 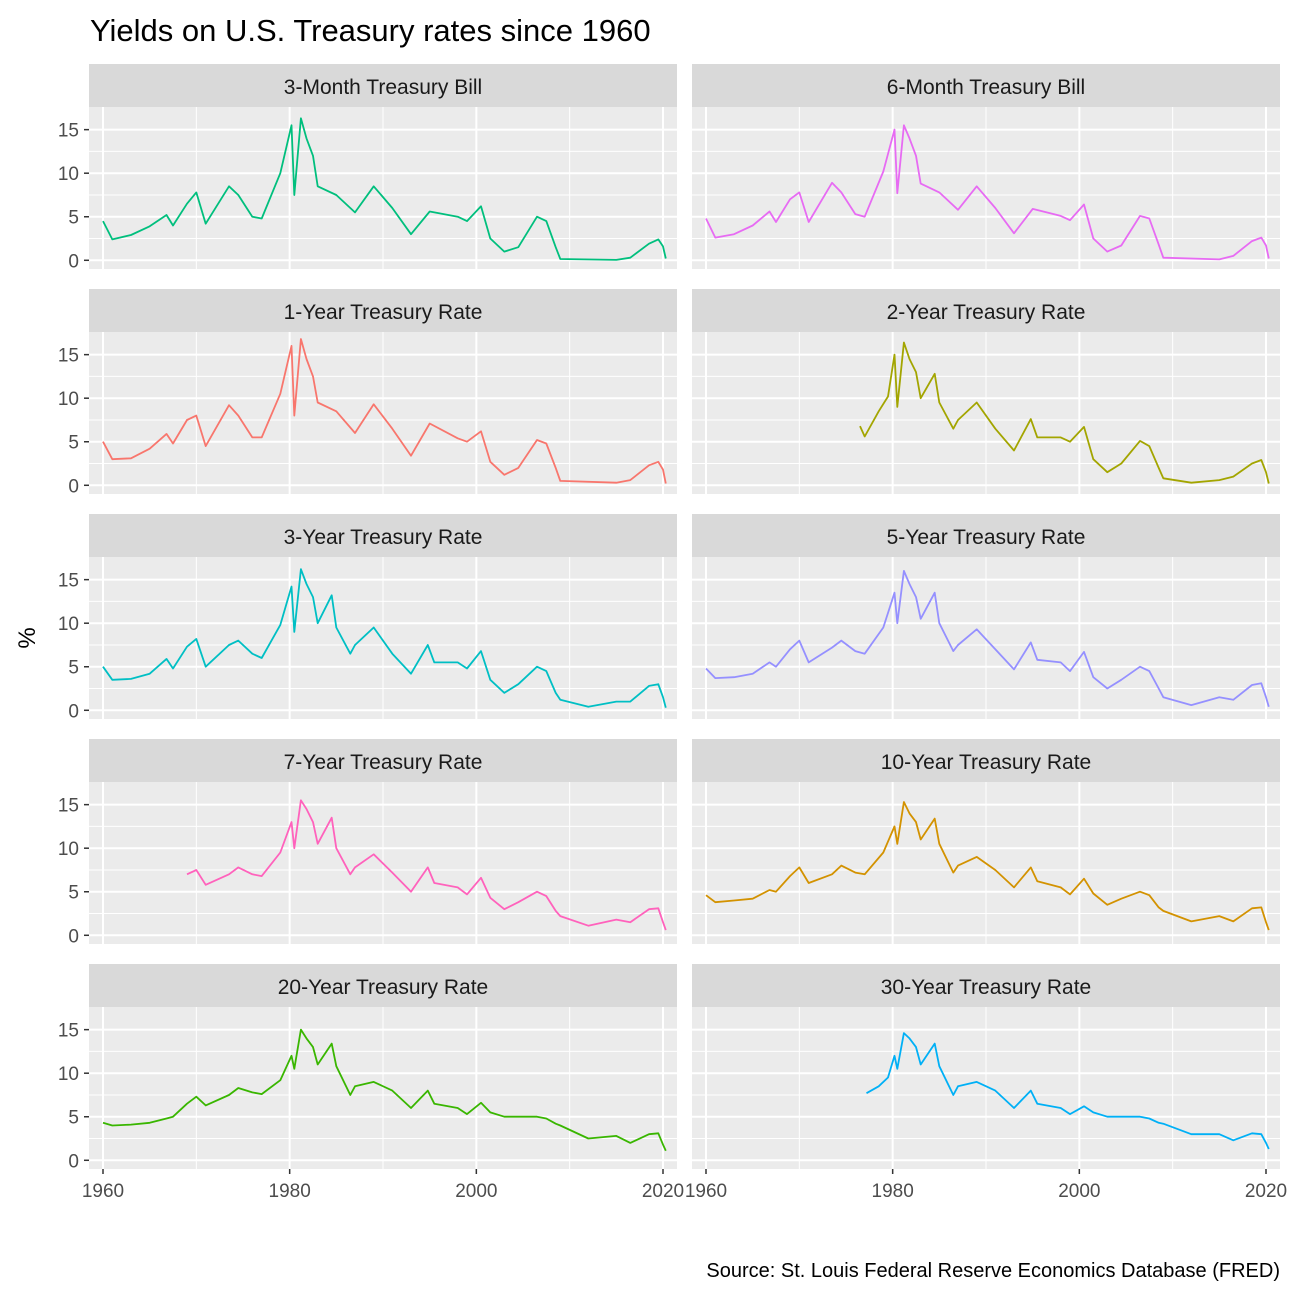 I want to click on facet-strip-label: 10-Year Treasury Rate, so click(x=986, y=762).